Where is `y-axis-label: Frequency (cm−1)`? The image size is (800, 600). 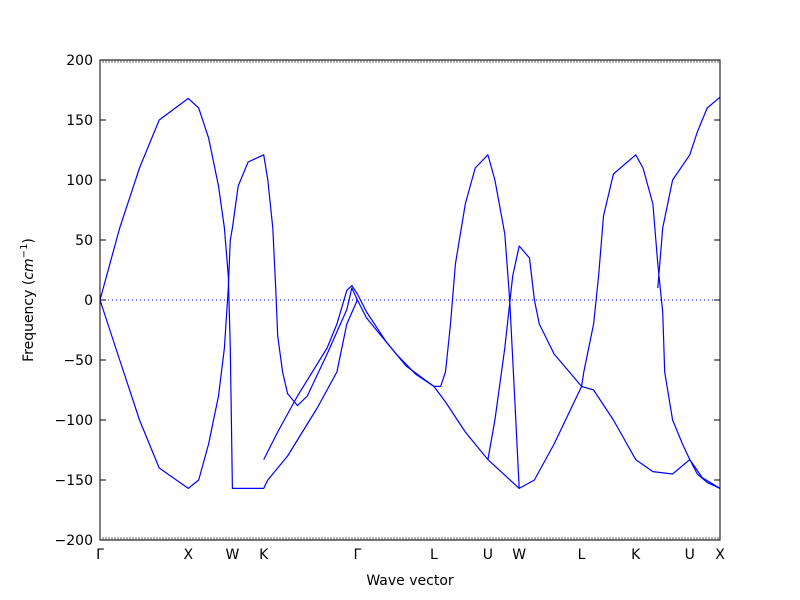
y-axis-label: Frequency (cm−1) is located at coordinates (28, 300).